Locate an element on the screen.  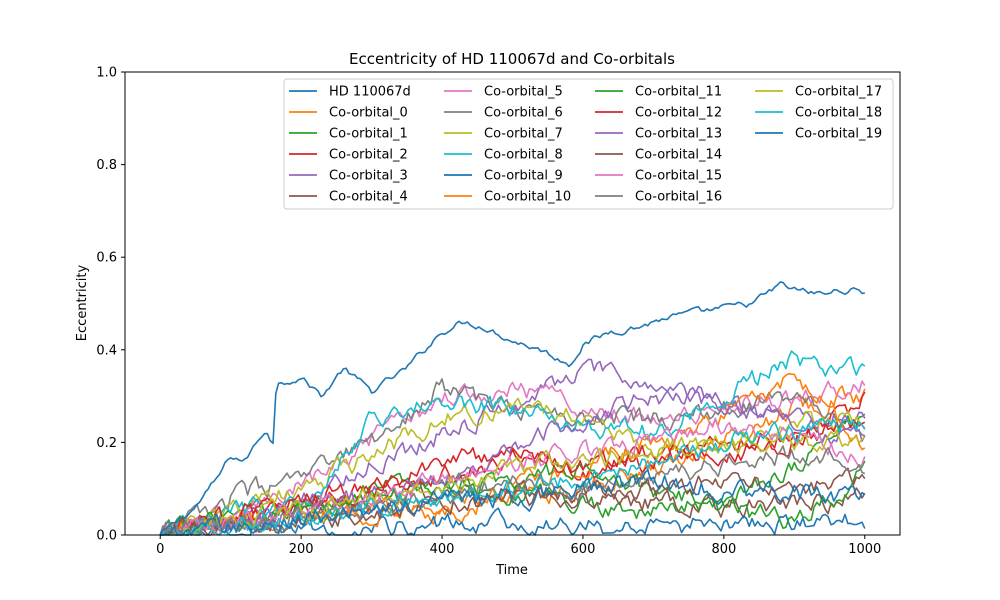
x-axis: 0 200 400 600 800 1000 is located at coordinates (518, 546).